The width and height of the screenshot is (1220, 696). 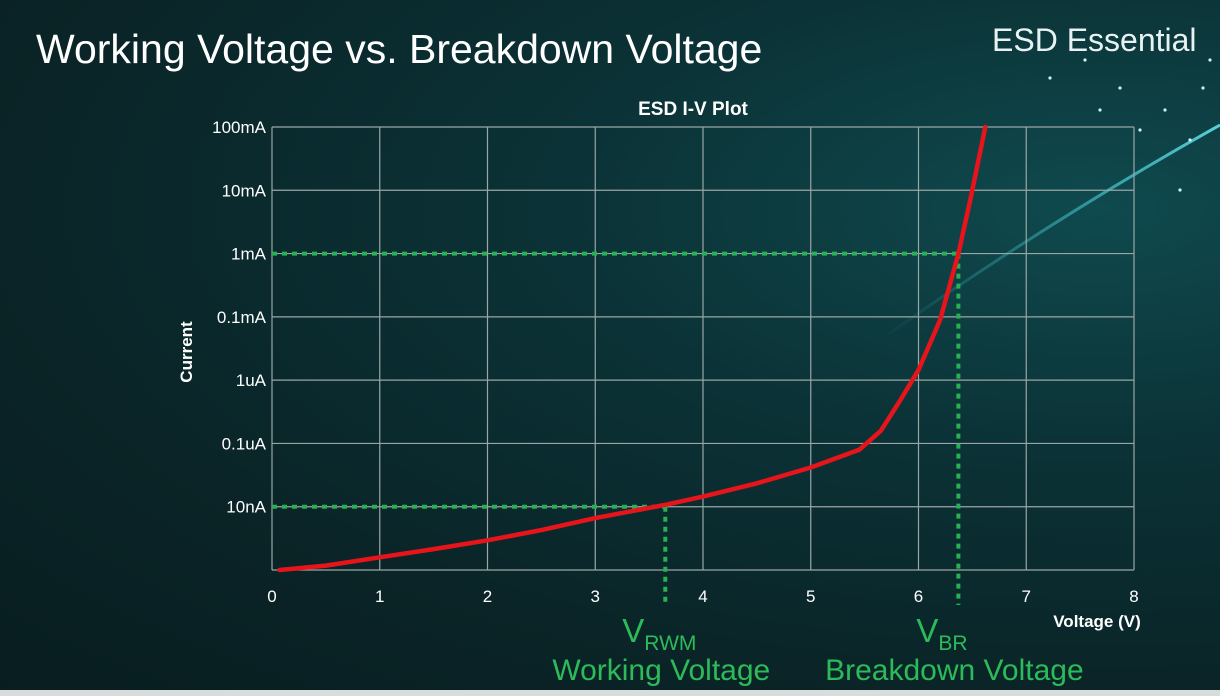 What do you see at coordinates (251, 380) in the screenshot?
I see `y-tick-label: 1uA` at bounding box center [251, 380].